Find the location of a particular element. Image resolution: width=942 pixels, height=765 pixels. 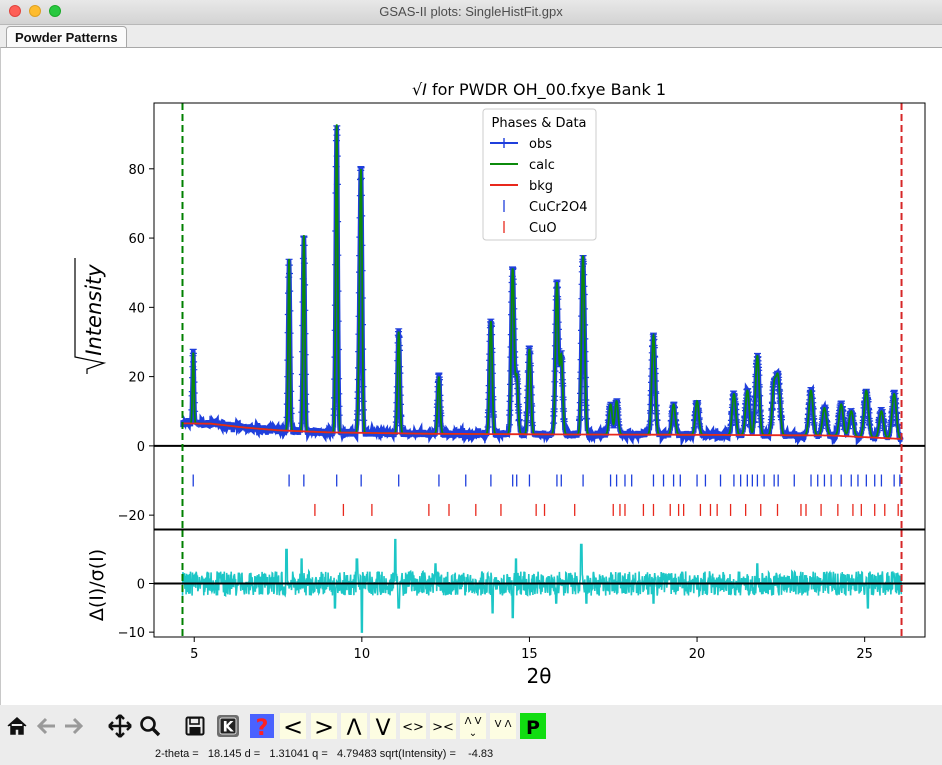

back-icon is located at coordinates (46, 726).